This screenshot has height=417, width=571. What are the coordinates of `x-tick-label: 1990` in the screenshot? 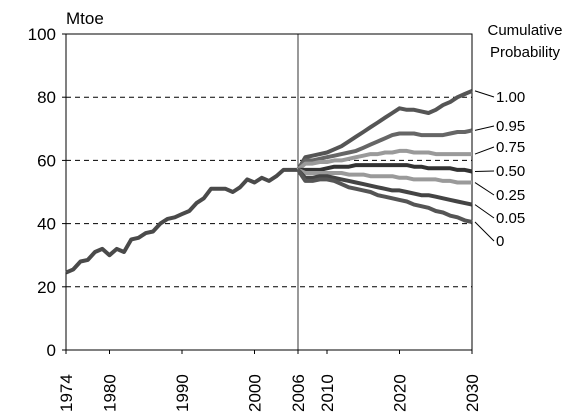 It's located at (182, 393).